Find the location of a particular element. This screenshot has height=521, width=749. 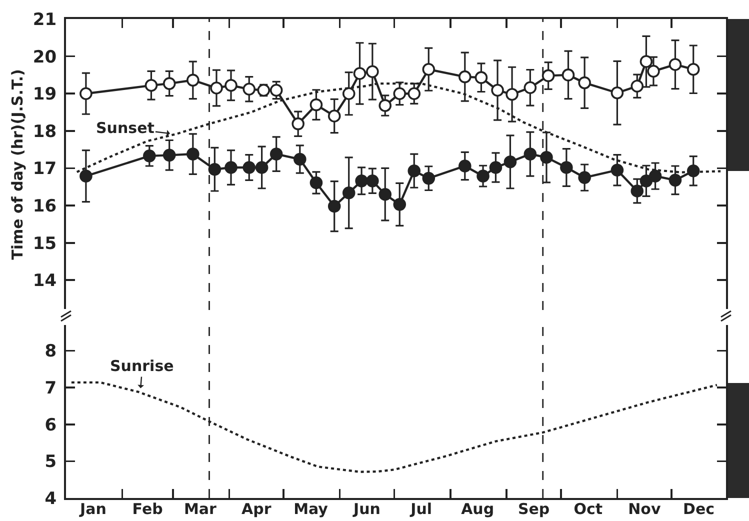

y-tick-label: 20 is located at coordinates (44, 57).